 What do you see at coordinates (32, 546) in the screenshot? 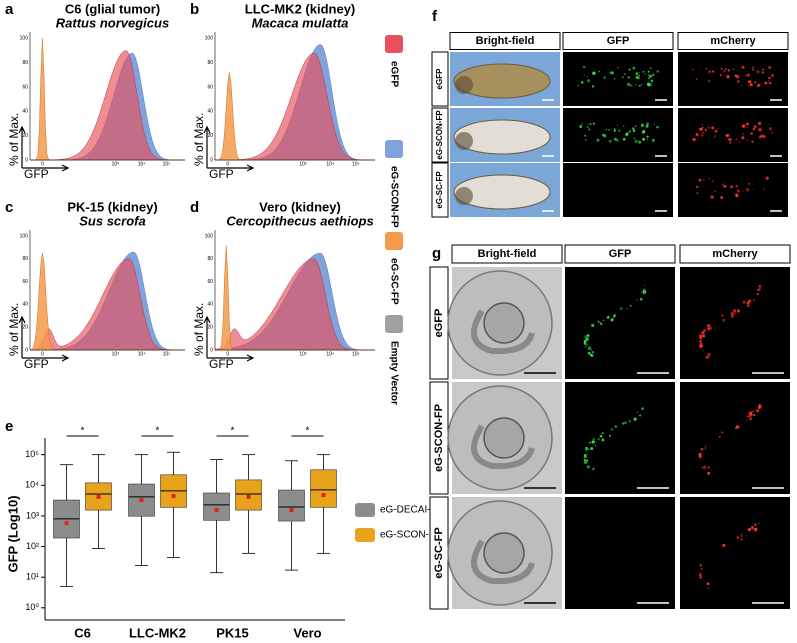
I see `y-tick-label: 10²` at bounding box center [32, 546].